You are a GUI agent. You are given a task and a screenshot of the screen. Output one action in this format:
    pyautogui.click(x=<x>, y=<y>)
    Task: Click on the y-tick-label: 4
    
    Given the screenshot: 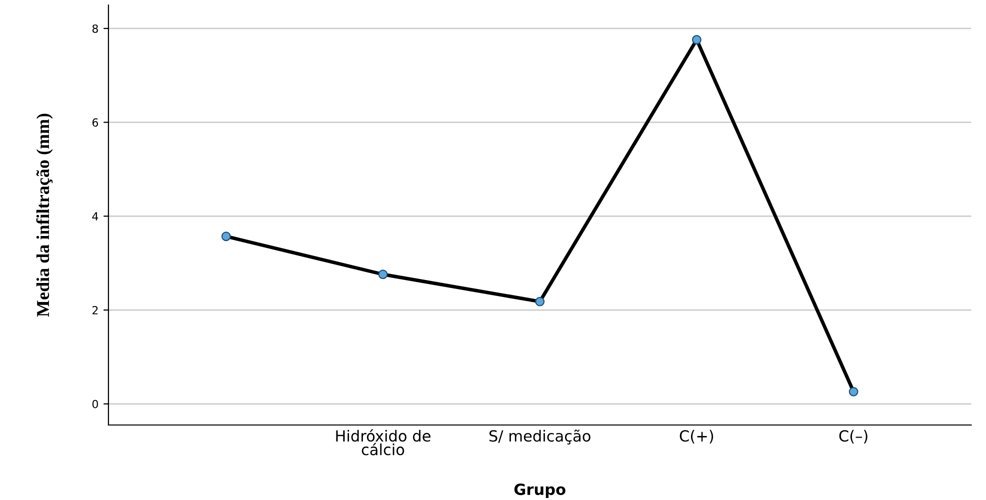 What is the action you would take?
    pyautogui.click(x=95, y=216)
    